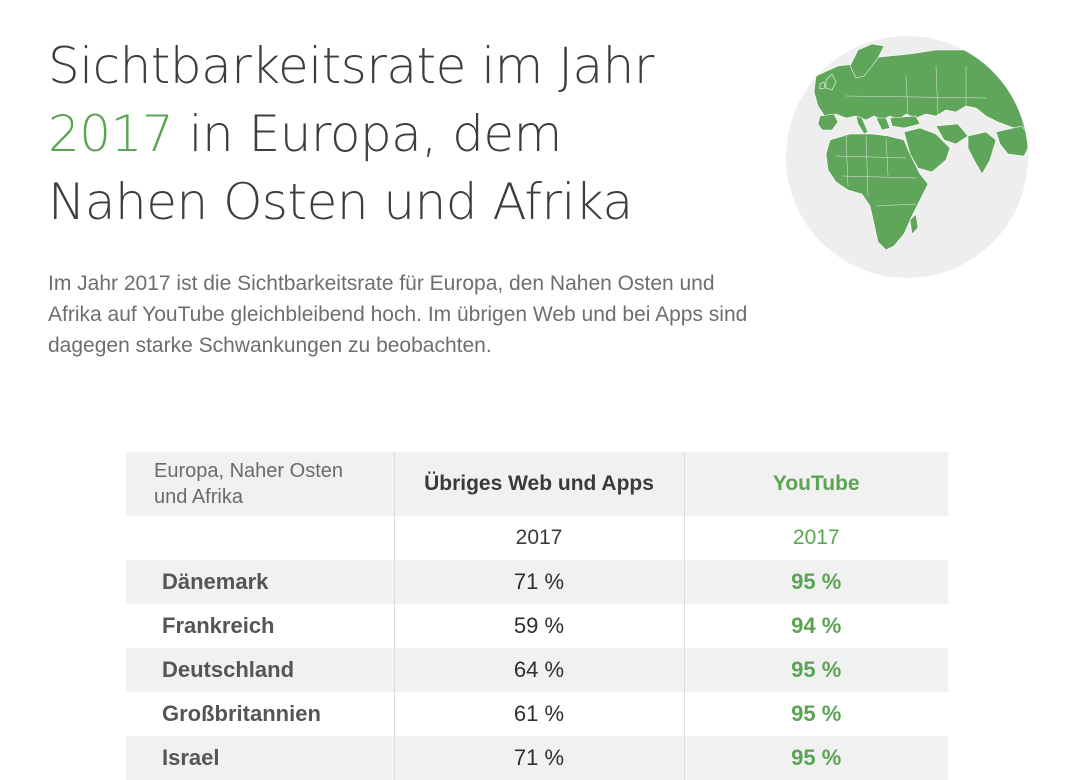  I want to click on country-name: Israel, so click(260, 758).